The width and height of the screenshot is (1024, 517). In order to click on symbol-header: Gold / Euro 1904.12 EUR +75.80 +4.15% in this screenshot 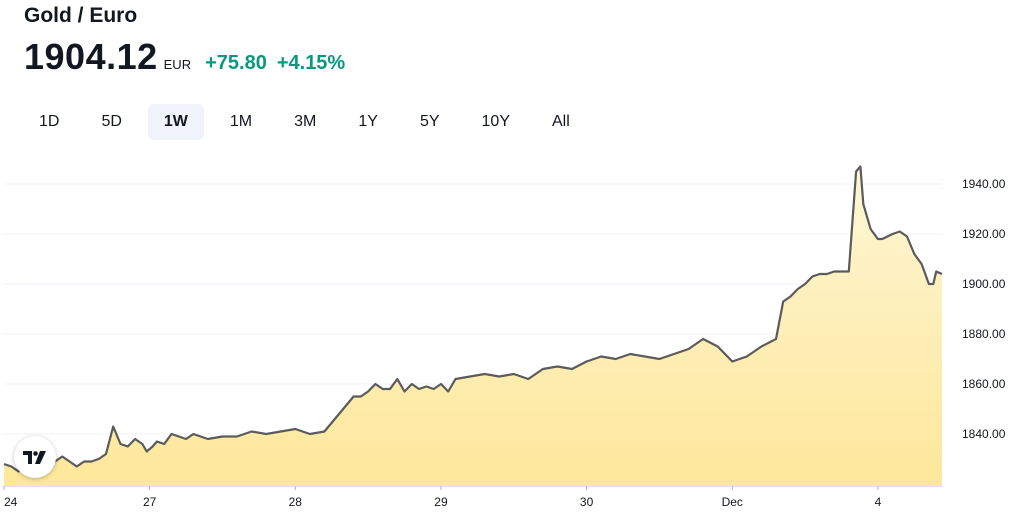, I will do `click(184, 39)`.